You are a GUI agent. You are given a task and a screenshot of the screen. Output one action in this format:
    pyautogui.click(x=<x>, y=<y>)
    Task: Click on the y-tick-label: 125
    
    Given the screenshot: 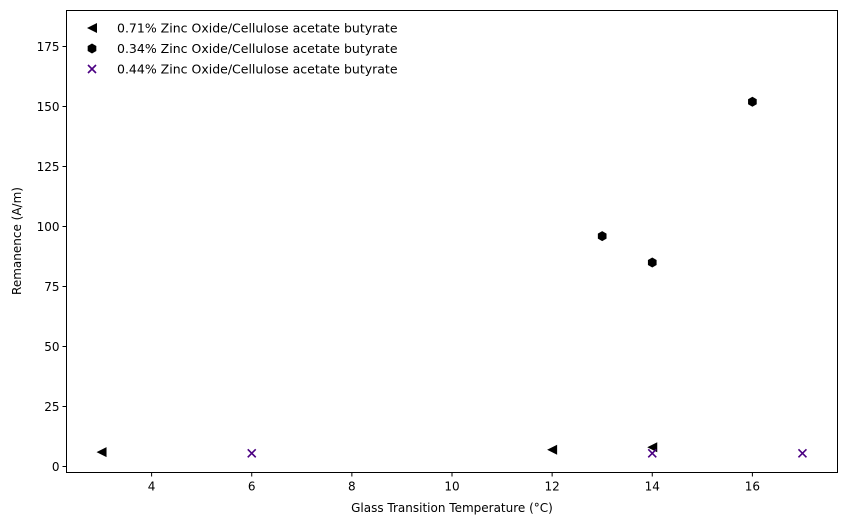 What is the action you would take?
    pyautogui.click(x=48, y=167)
    